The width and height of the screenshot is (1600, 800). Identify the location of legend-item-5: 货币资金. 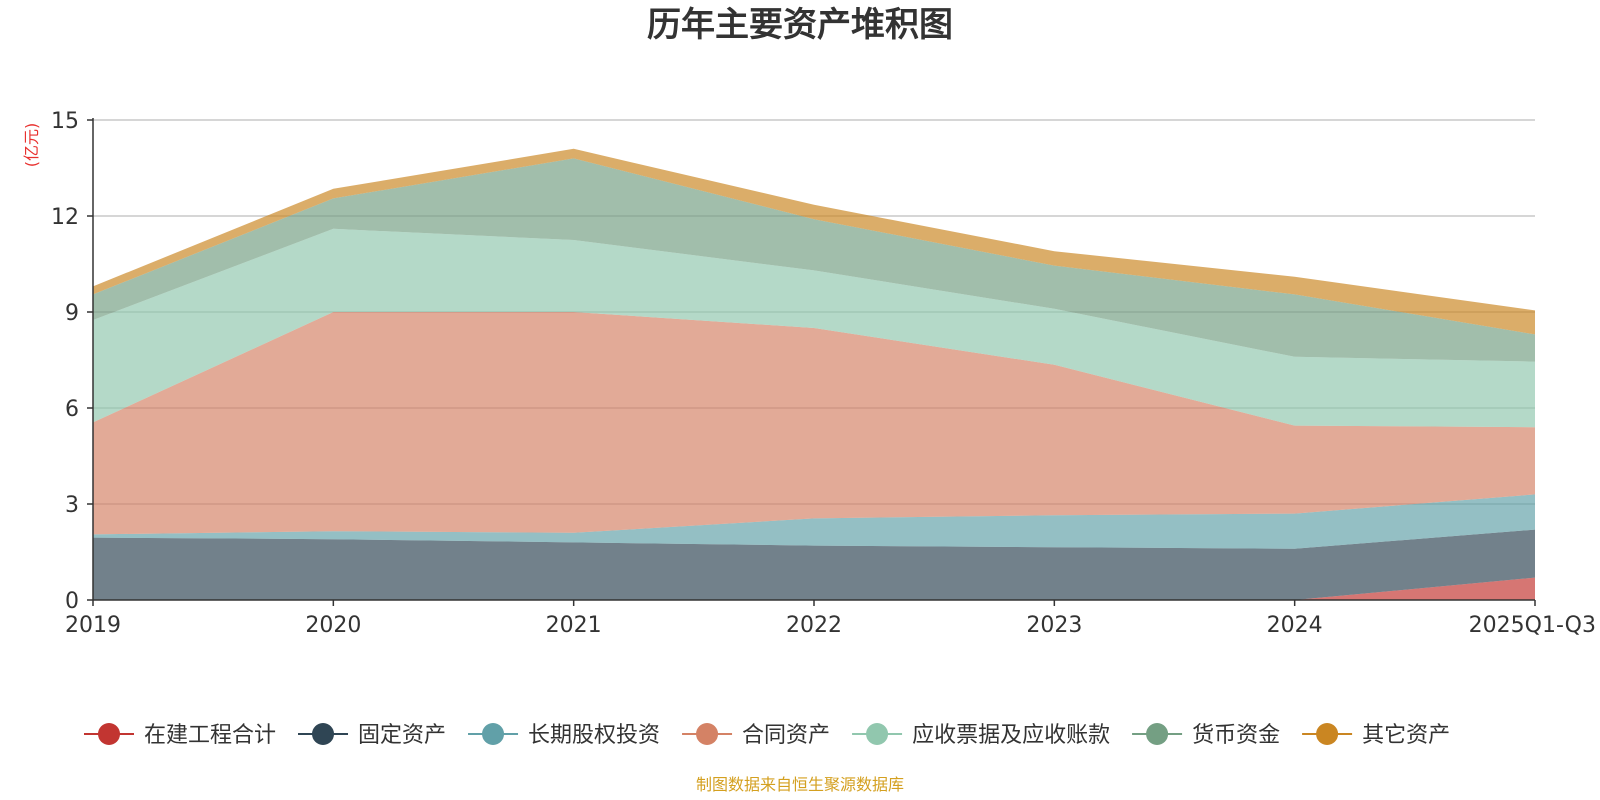
(1206, 735).